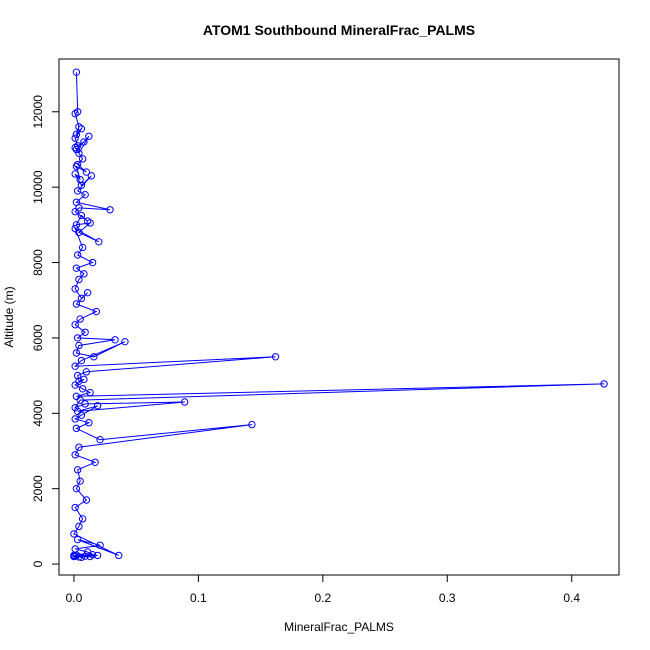 Image resolution: width=650 pixels, height=650 pixels. What do you see at coordinates (38, 262) in the screenshot?
I see `y-tick-label: 8000` at bounding box center [38, 262].